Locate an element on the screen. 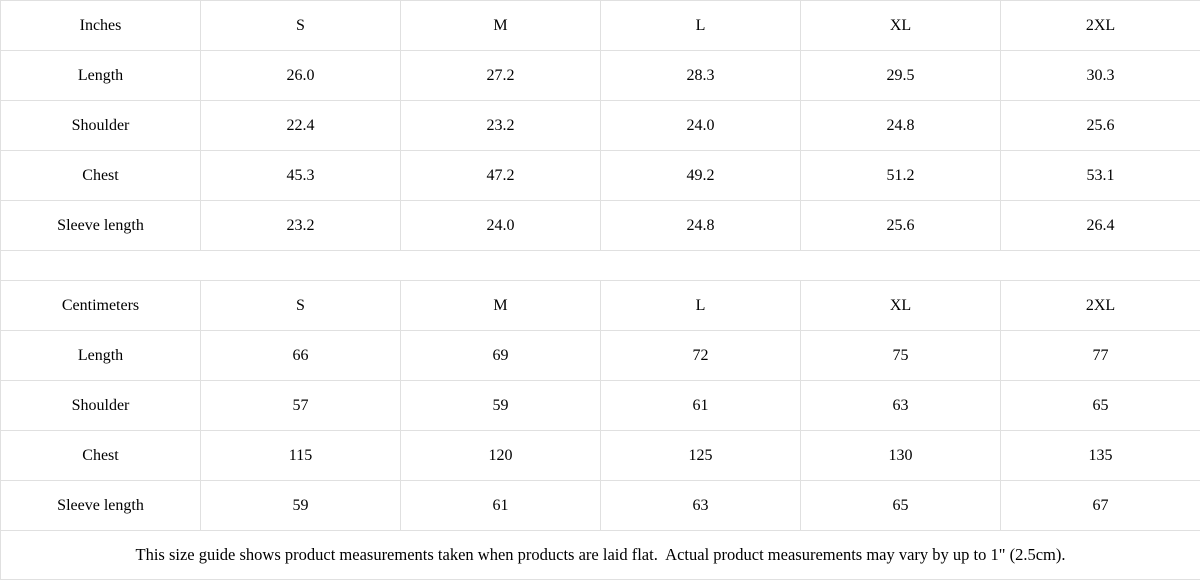 The width and height of the screenshot is (1200, 580). spacer-row is located at coordinates (600, 265).